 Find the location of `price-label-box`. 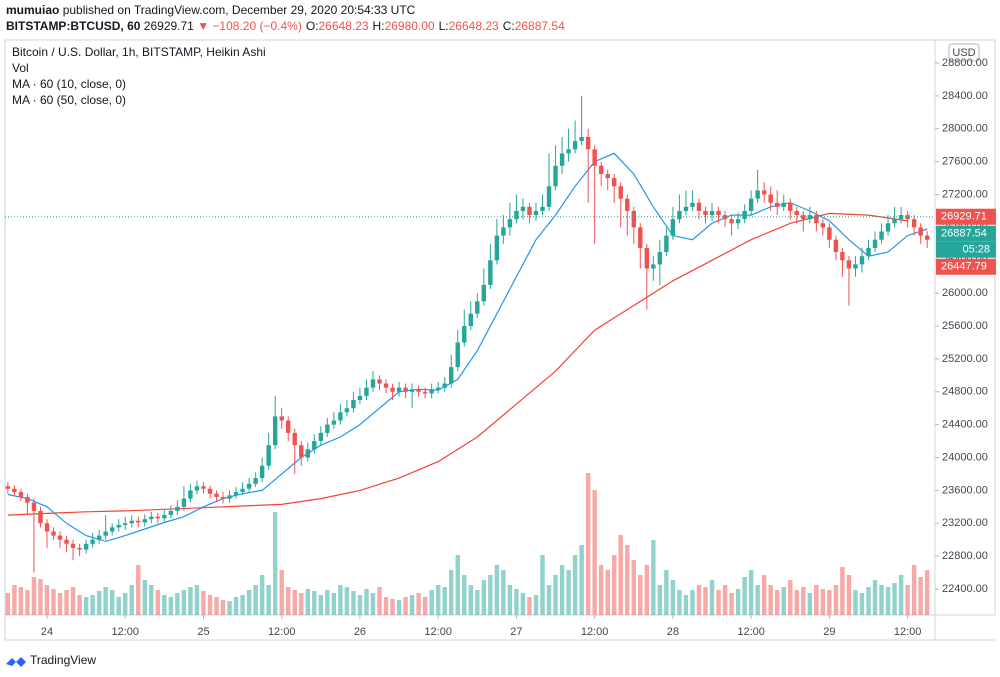

price-label-box is located at coordinates (966, 266).